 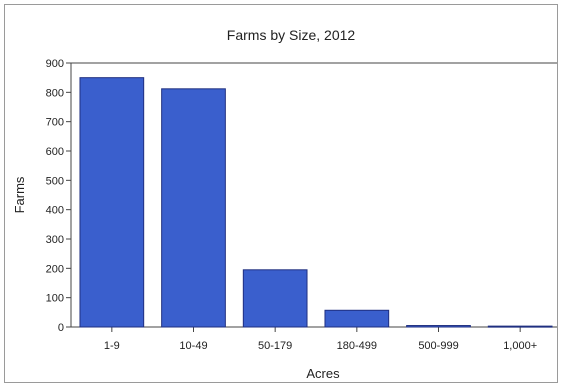 What do you see at coordinates (61, 328) in the screenshot?
I see `y-tick-label: 0` at bounding box center [61, 328].